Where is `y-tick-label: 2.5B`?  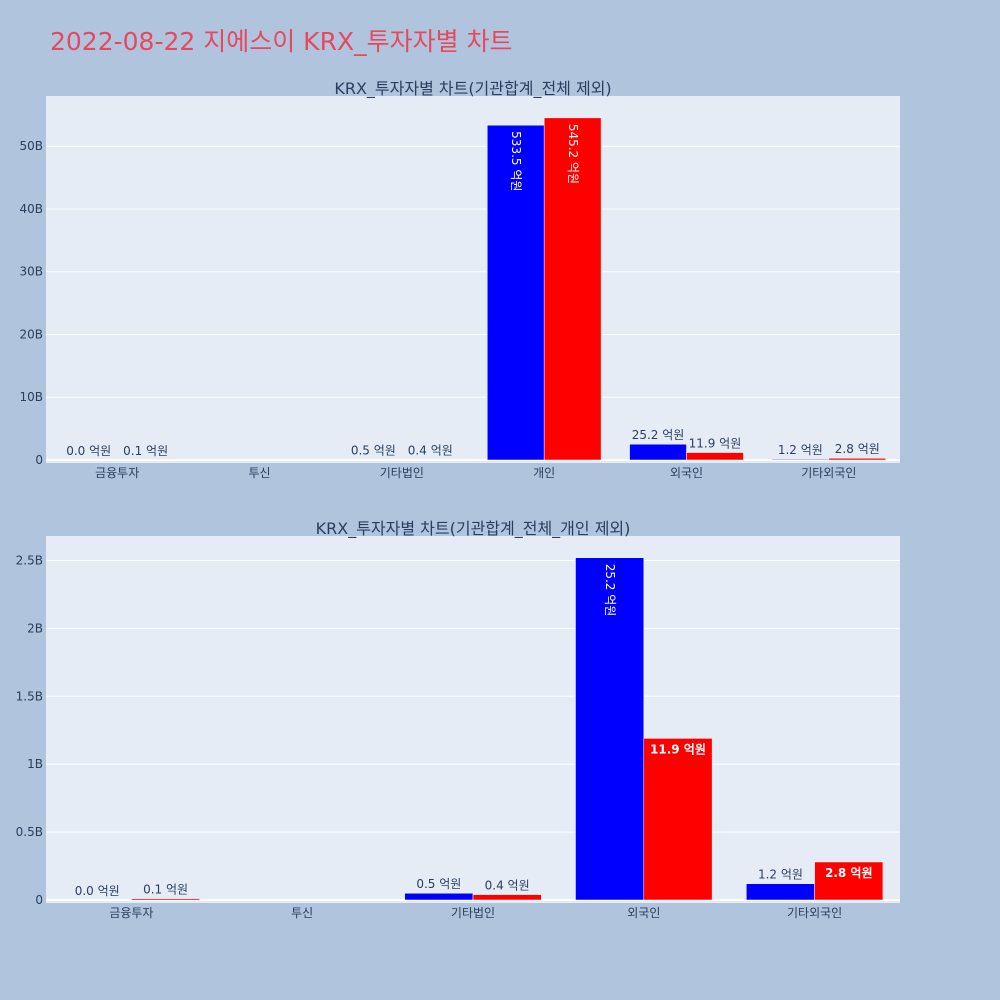
y-tick-label: 2.5B is located at coordinates (29, 560).